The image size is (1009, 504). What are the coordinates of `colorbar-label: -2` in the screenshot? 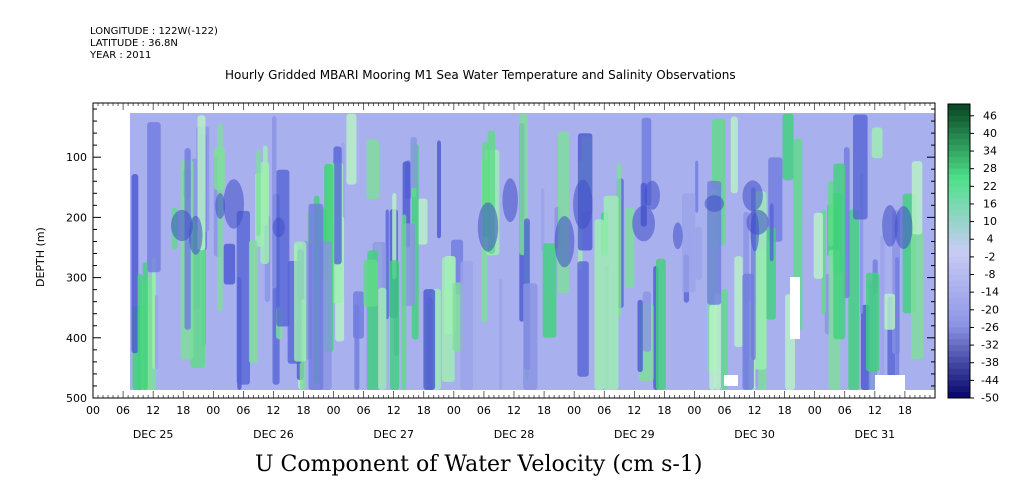 It's located at (990, 256).